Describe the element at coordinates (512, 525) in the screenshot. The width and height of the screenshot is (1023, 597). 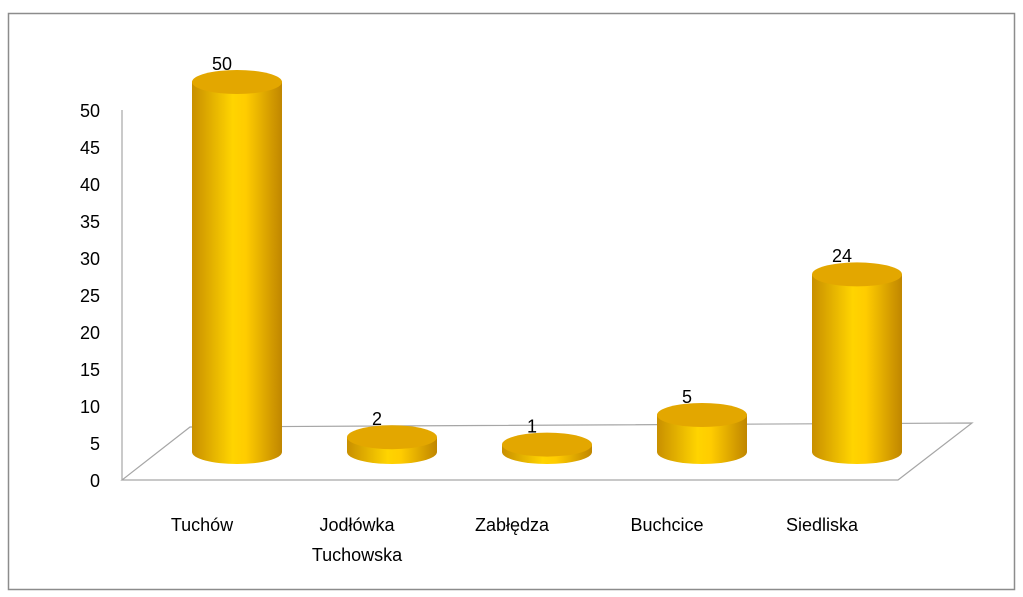
I see `x-tick-label: Zabłędza` at that location.